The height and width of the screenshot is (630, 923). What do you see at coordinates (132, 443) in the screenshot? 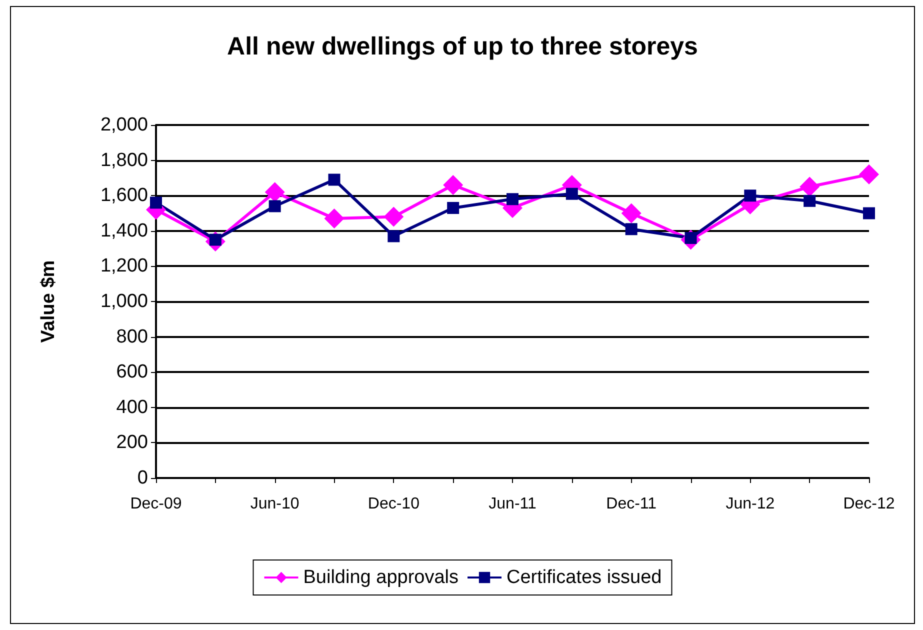
I see `y-tick-label: 200` at bounding box center [132, 443].